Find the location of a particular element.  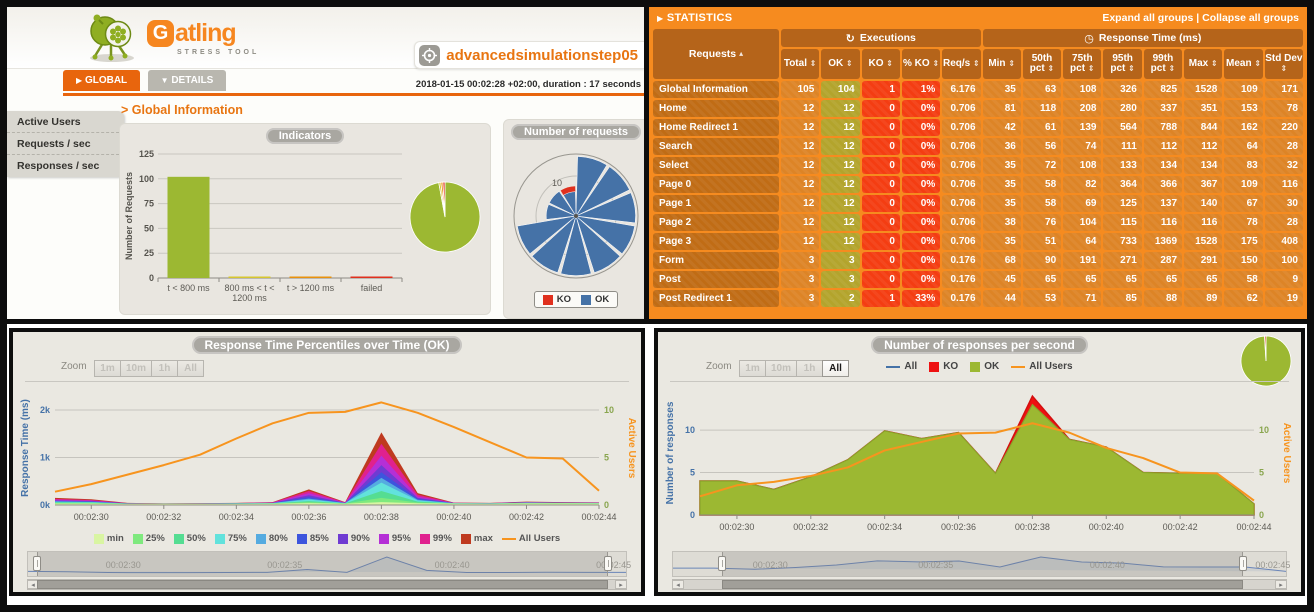

legend-item-max: max is located at coordinates (476, 538).